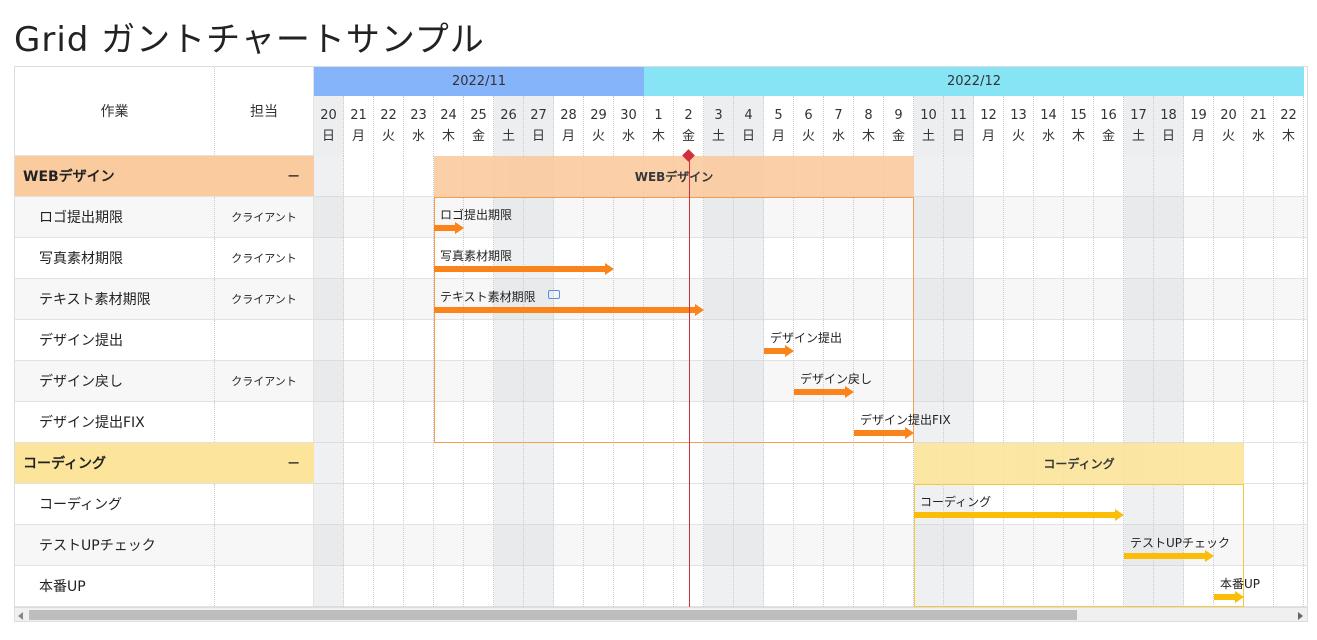  Describe the element at coordinates (115, 381) in the screenshot. I see `task-name: デザイン戻し` at that location.